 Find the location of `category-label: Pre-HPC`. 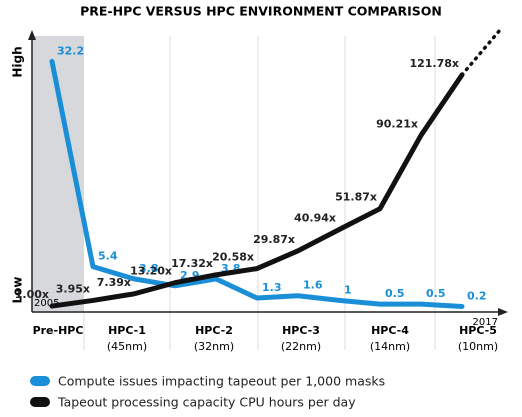

category-label: Pre-HPC is located at coordinates (58, 330).